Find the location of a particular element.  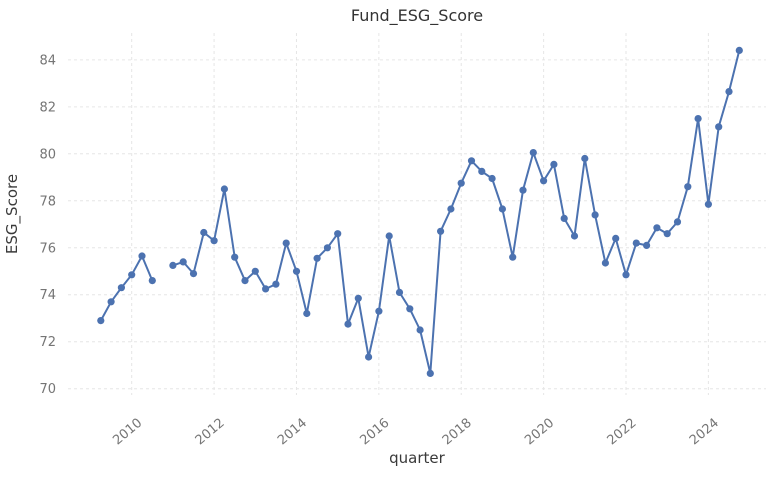

x-tick-label: 2020 is located at coordinates (539, 432).